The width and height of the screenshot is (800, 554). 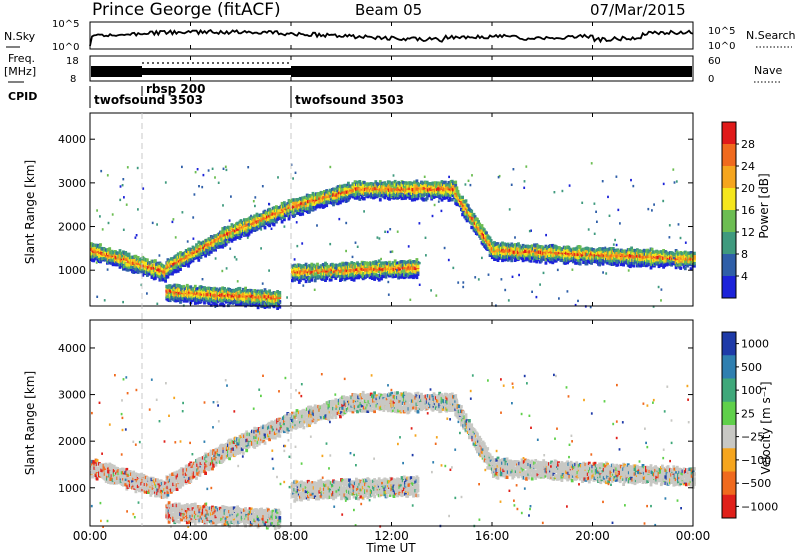 What do you see at coordinates (72, 139) in the screenshot?
I see `y-tick-label: 4000` at bounding box center [72, 139].